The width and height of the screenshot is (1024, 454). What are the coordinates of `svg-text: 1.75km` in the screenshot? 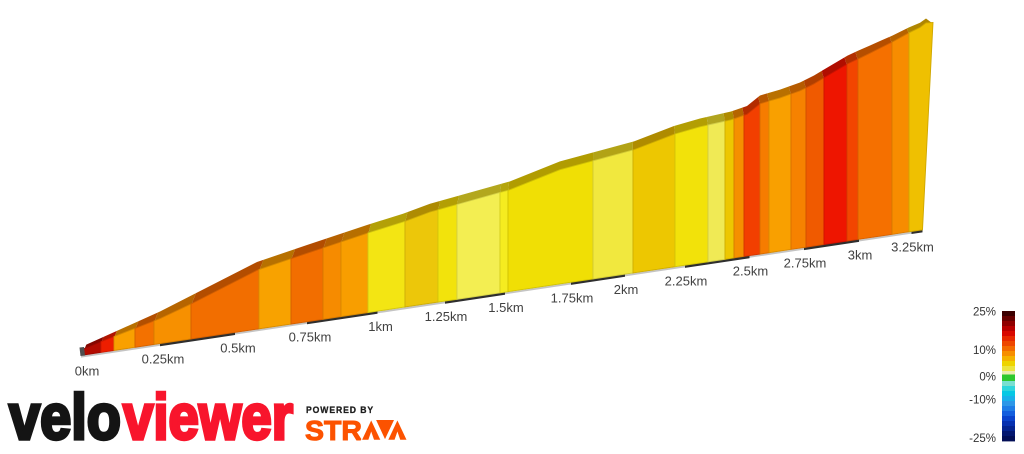 It's located at (572, 297).